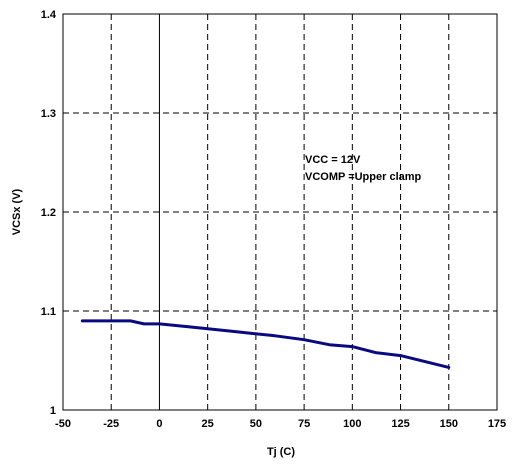 This screenshot has width=522, height=465. I want to click on x-tick-label: 100, so click(352, 424).